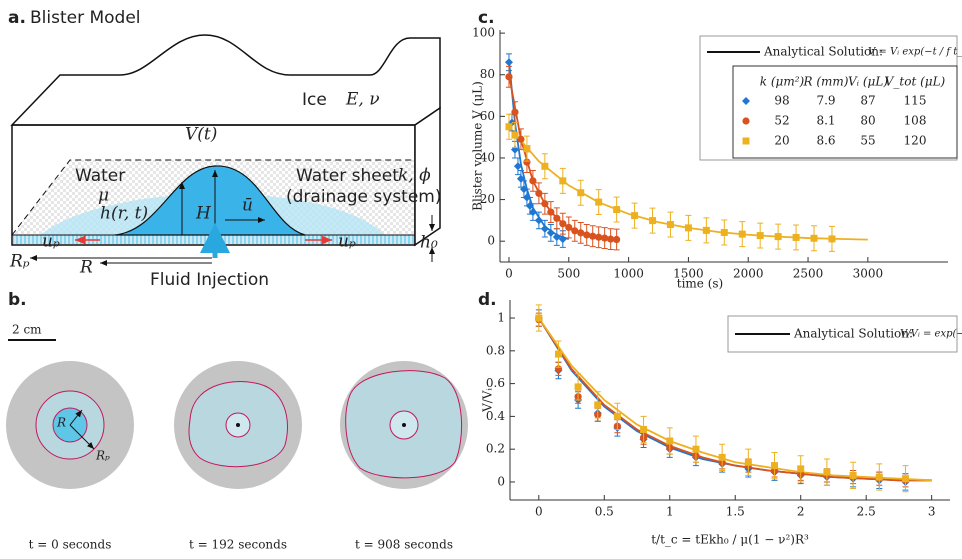 This screenshot has height=559, width=962. I want to click on x-tick-label: 1, so click(670, 512).